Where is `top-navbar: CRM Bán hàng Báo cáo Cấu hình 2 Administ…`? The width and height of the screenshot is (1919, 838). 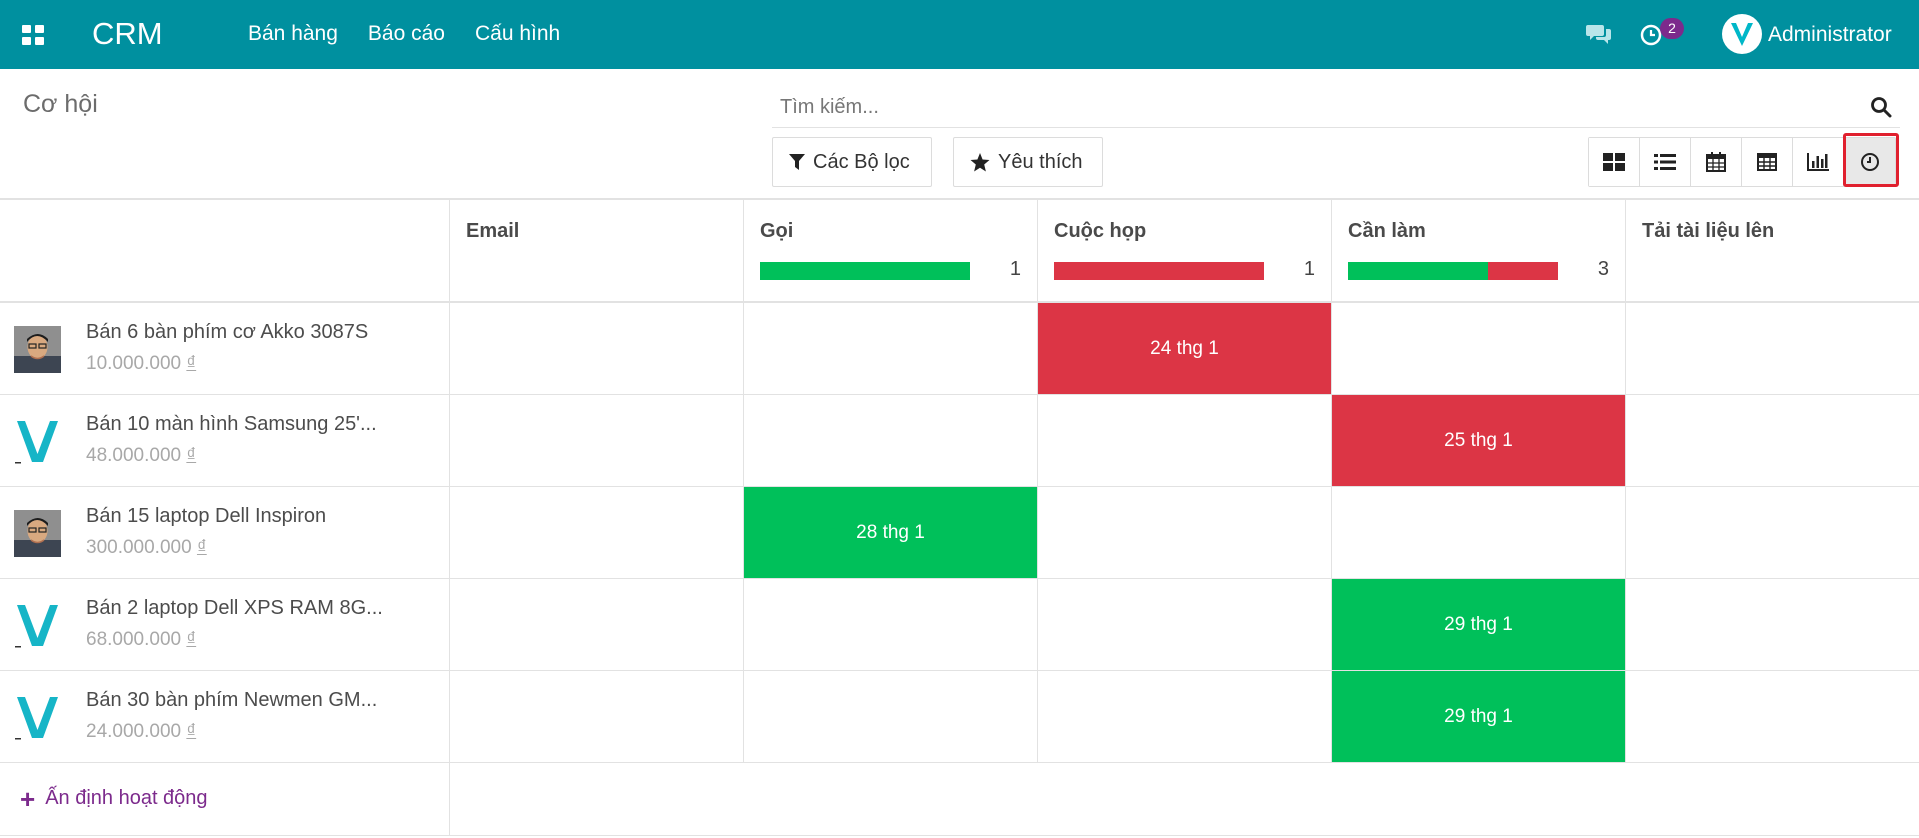
top-navbar: CRM Bán hàng Báo cáo Cấu hình 2 Administ… is located at coordinates (959, 34).